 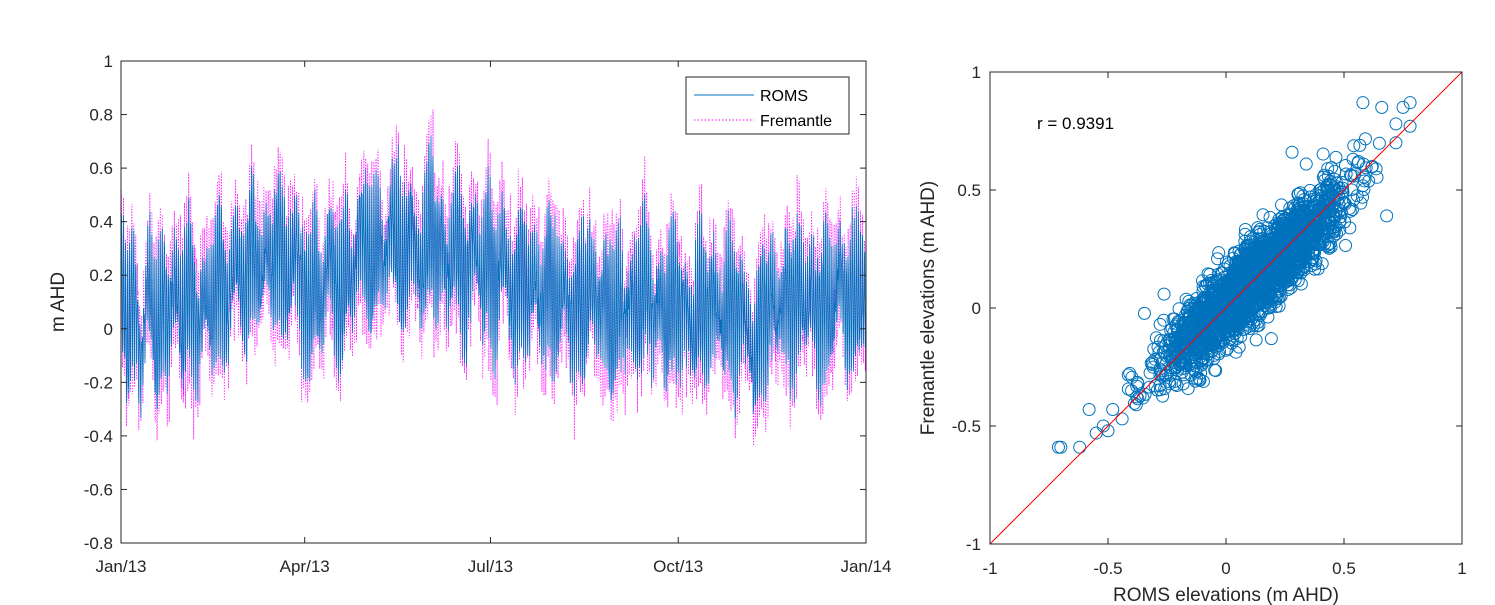 I want to click on ts-ytick-label: -0.2, so click(x=98, y=382).